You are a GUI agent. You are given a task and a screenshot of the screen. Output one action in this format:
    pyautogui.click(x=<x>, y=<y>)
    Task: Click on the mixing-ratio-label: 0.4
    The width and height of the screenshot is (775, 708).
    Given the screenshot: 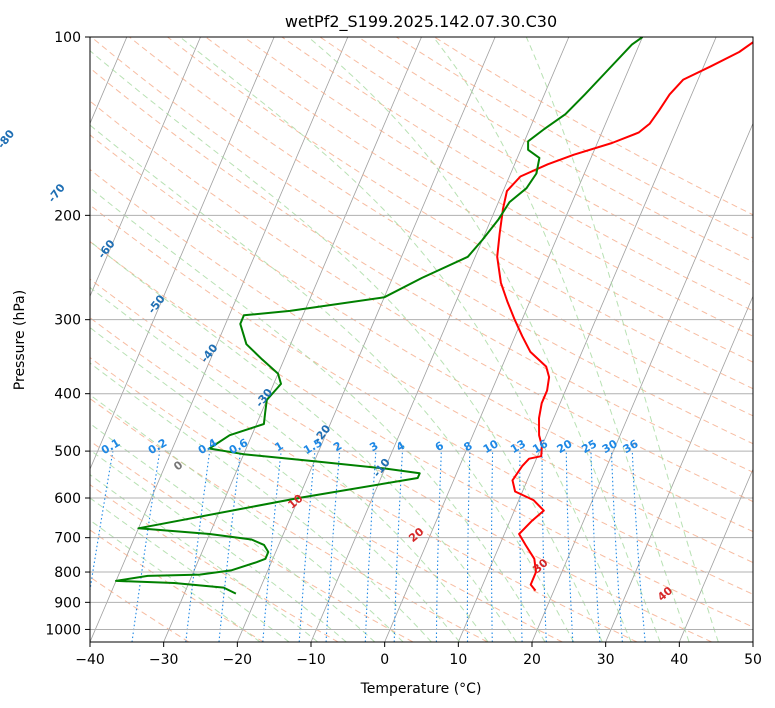 What is the action you would take?
    pyautogui.click(x=208, y=446)
    